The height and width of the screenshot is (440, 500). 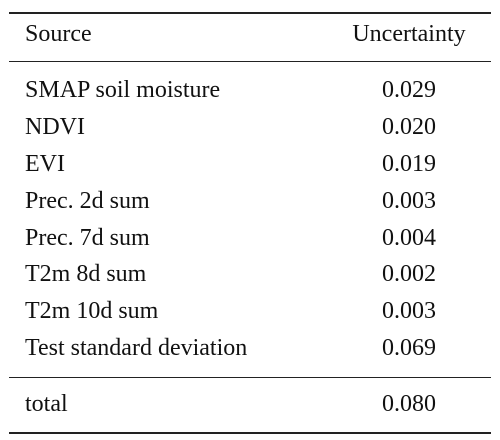 I want to click on table-row: T2m 8d sum 0.002, so click(x=250, y=274).